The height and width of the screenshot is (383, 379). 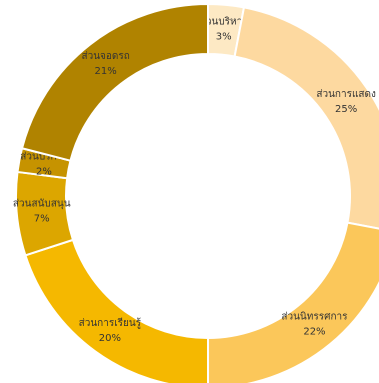 What do you see at coordinates (42, 219) in the screenshot?
I see `slice-percent-label: 7%` at bounding box center [42, 219].